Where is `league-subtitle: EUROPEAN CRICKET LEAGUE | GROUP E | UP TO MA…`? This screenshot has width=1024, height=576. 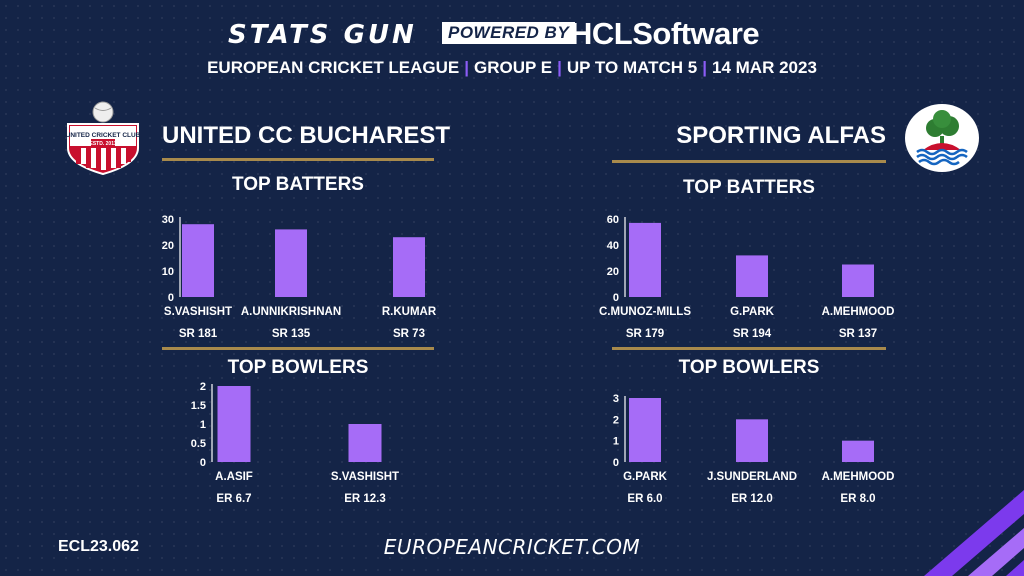 league-subtitle: EUROPEAN CRICKET LEAGUE | GROUP E | UP TO MA… is located at coordinates (512, 68).